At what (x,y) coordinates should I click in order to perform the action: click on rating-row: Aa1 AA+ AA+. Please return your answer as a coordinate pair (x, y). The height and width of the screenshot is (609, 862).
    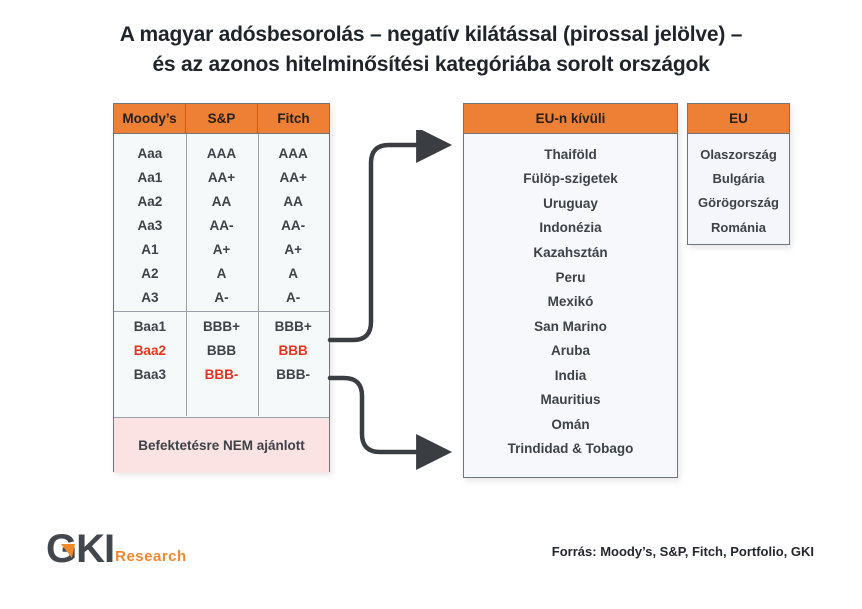
    Looking at the image, I should click on (221, 177).